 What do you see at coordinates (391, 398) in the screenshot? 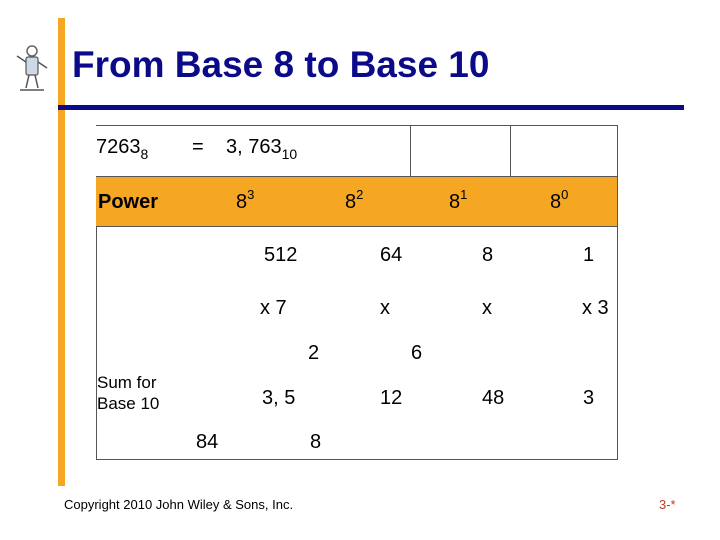
I see `sum-value-128: 12` at bounding box center [391, 398].